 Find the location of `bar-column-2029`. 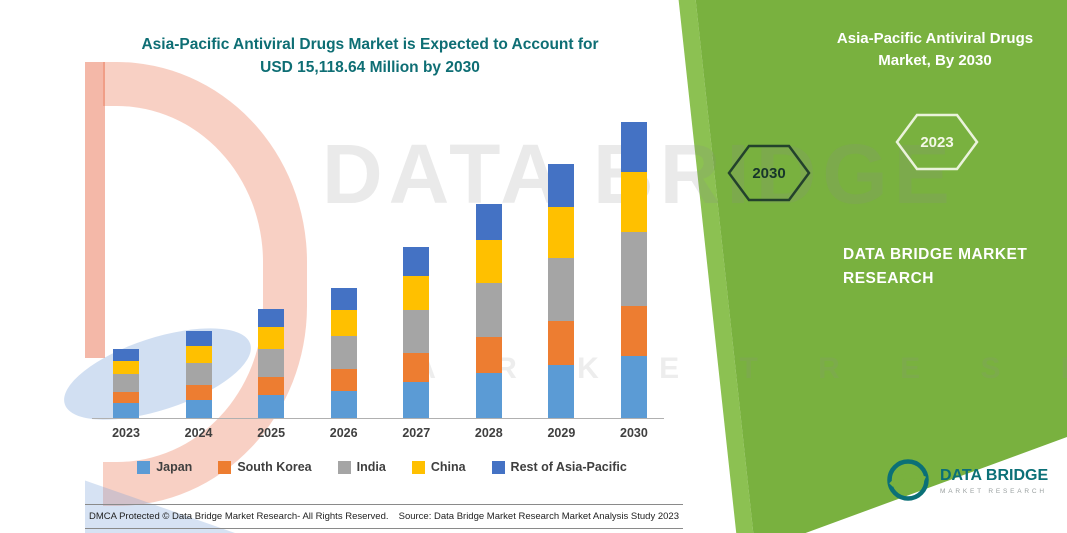

bar-column-2029 is located at coordinates (561, 290).